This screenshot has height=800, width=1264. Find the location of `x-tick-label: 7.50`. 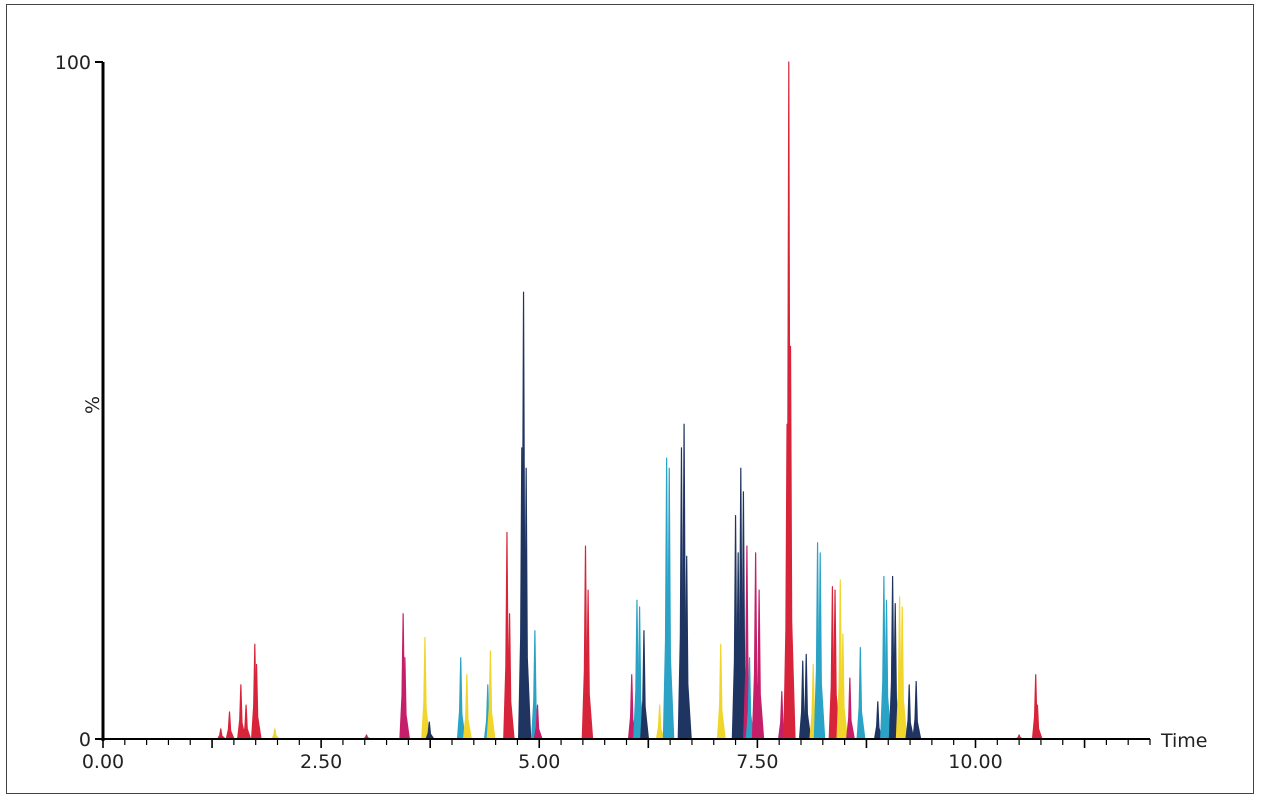

x-tick-label: 7.50 is located at coordinates (757, 762).